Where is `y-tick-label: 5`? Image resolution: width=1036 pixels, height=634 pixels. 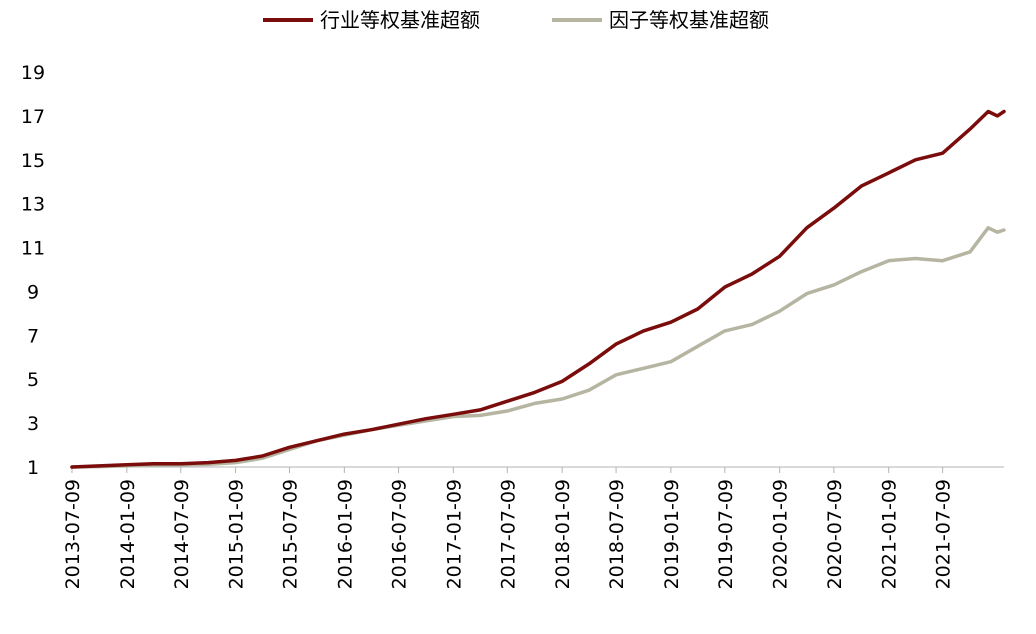 y-tick-label: 5 is located at coordinates (33, 380).